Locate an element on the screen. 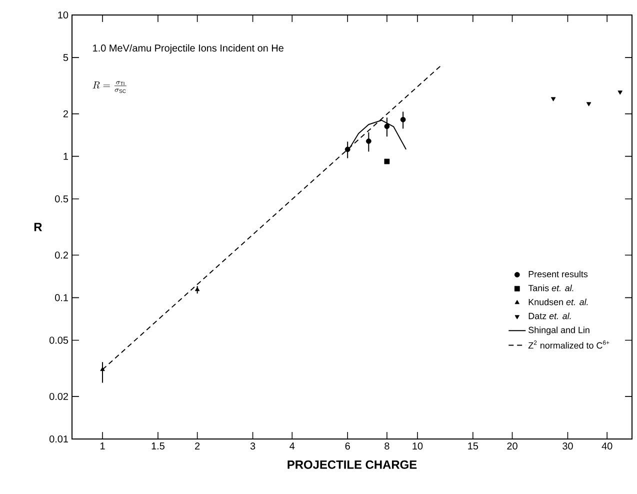  y-tick-label: 0.01 is located at coordinates (58, 439).